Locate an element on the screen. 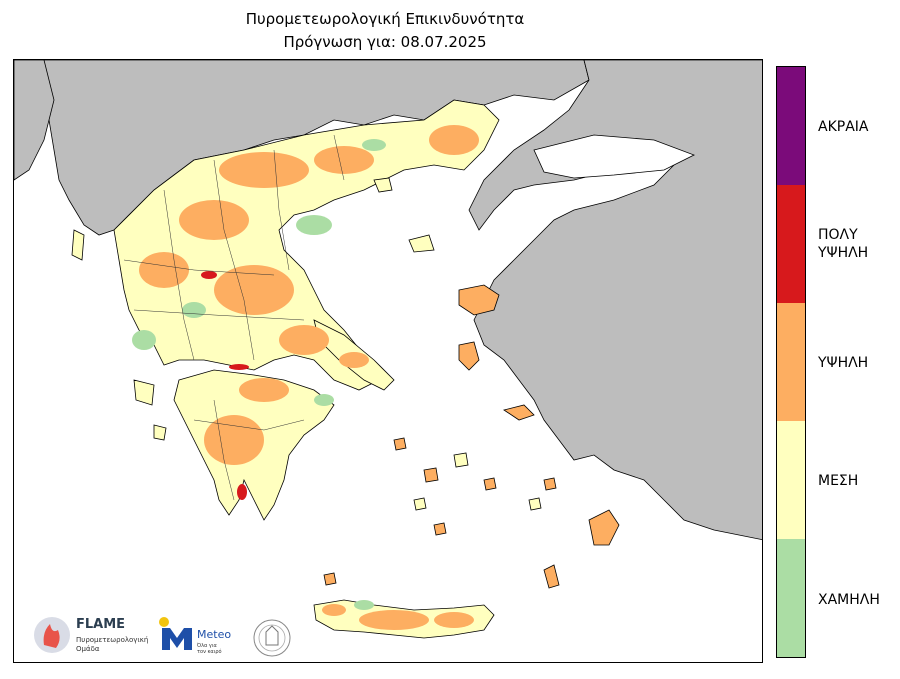 This screenshot has width=900, height=679. risk-colorbar is located at coordinates (791, 362).